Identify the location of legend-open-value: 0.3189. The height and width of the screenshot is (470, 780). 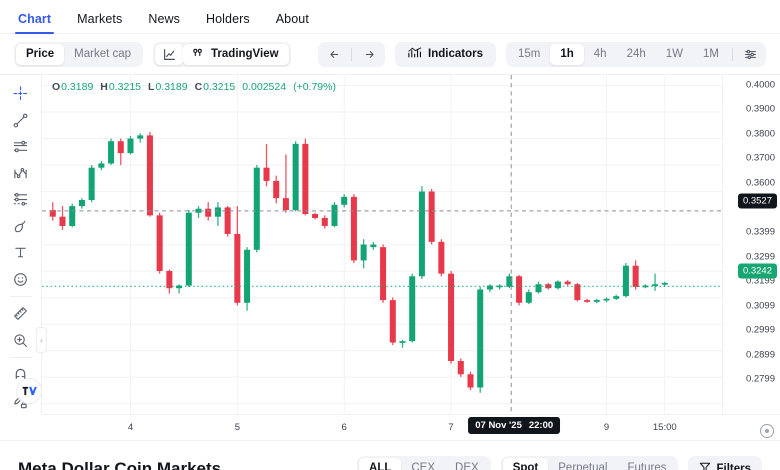
(77, 87).